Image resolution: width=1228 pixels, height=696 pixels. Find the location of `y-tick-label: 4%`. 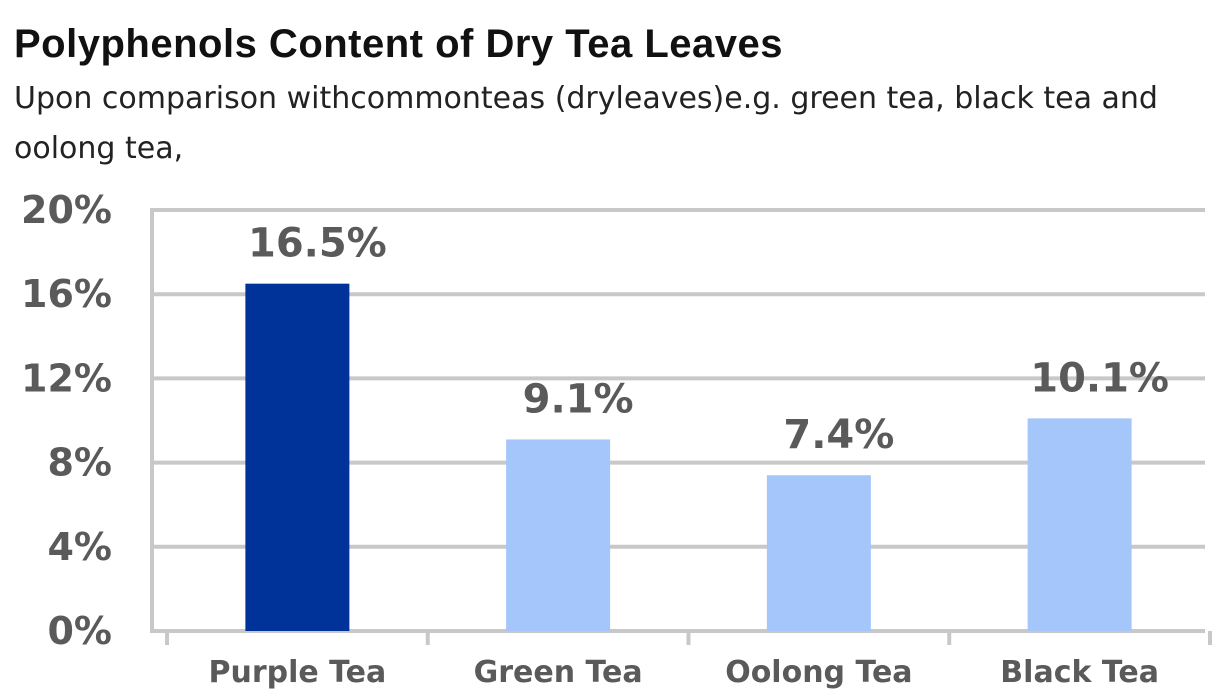

y-tick-label: 4% is located at coordinates (79, 547).